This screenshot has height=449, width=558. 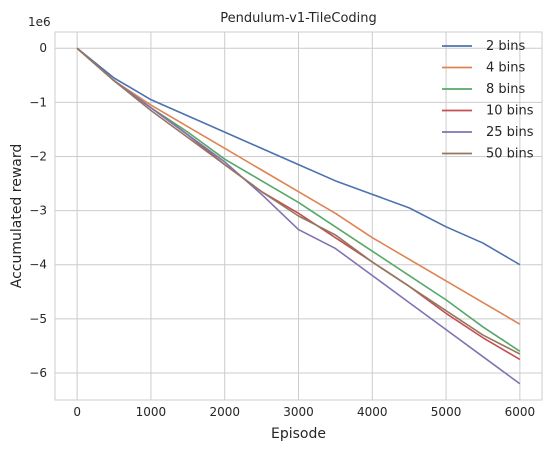 I want to click on x-tick-label: 0, so click(x=77, y=412).